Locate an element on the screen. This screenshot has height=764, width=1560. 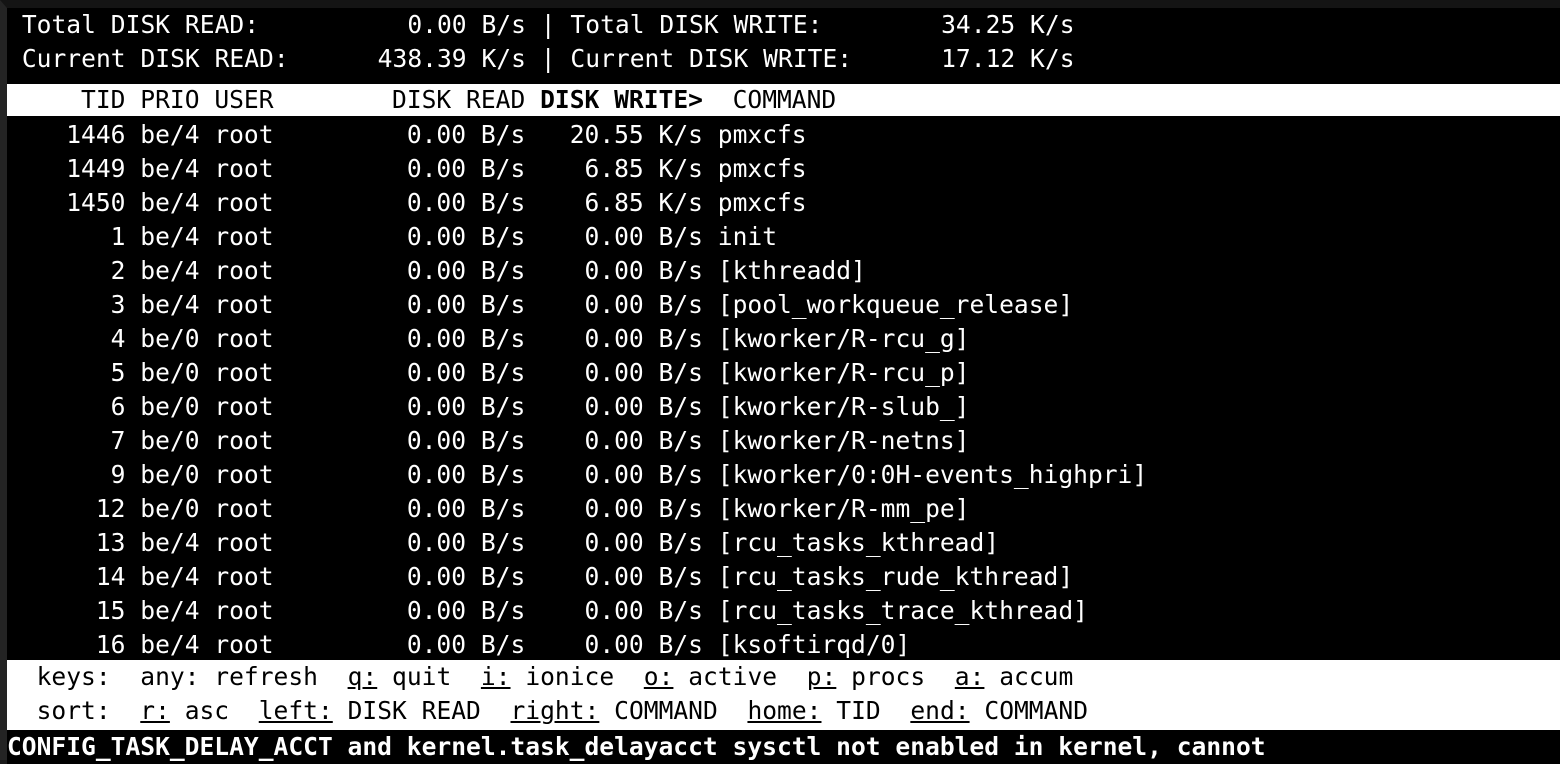
footer-sort-action-r: asc is located at coordinates (199, 710).